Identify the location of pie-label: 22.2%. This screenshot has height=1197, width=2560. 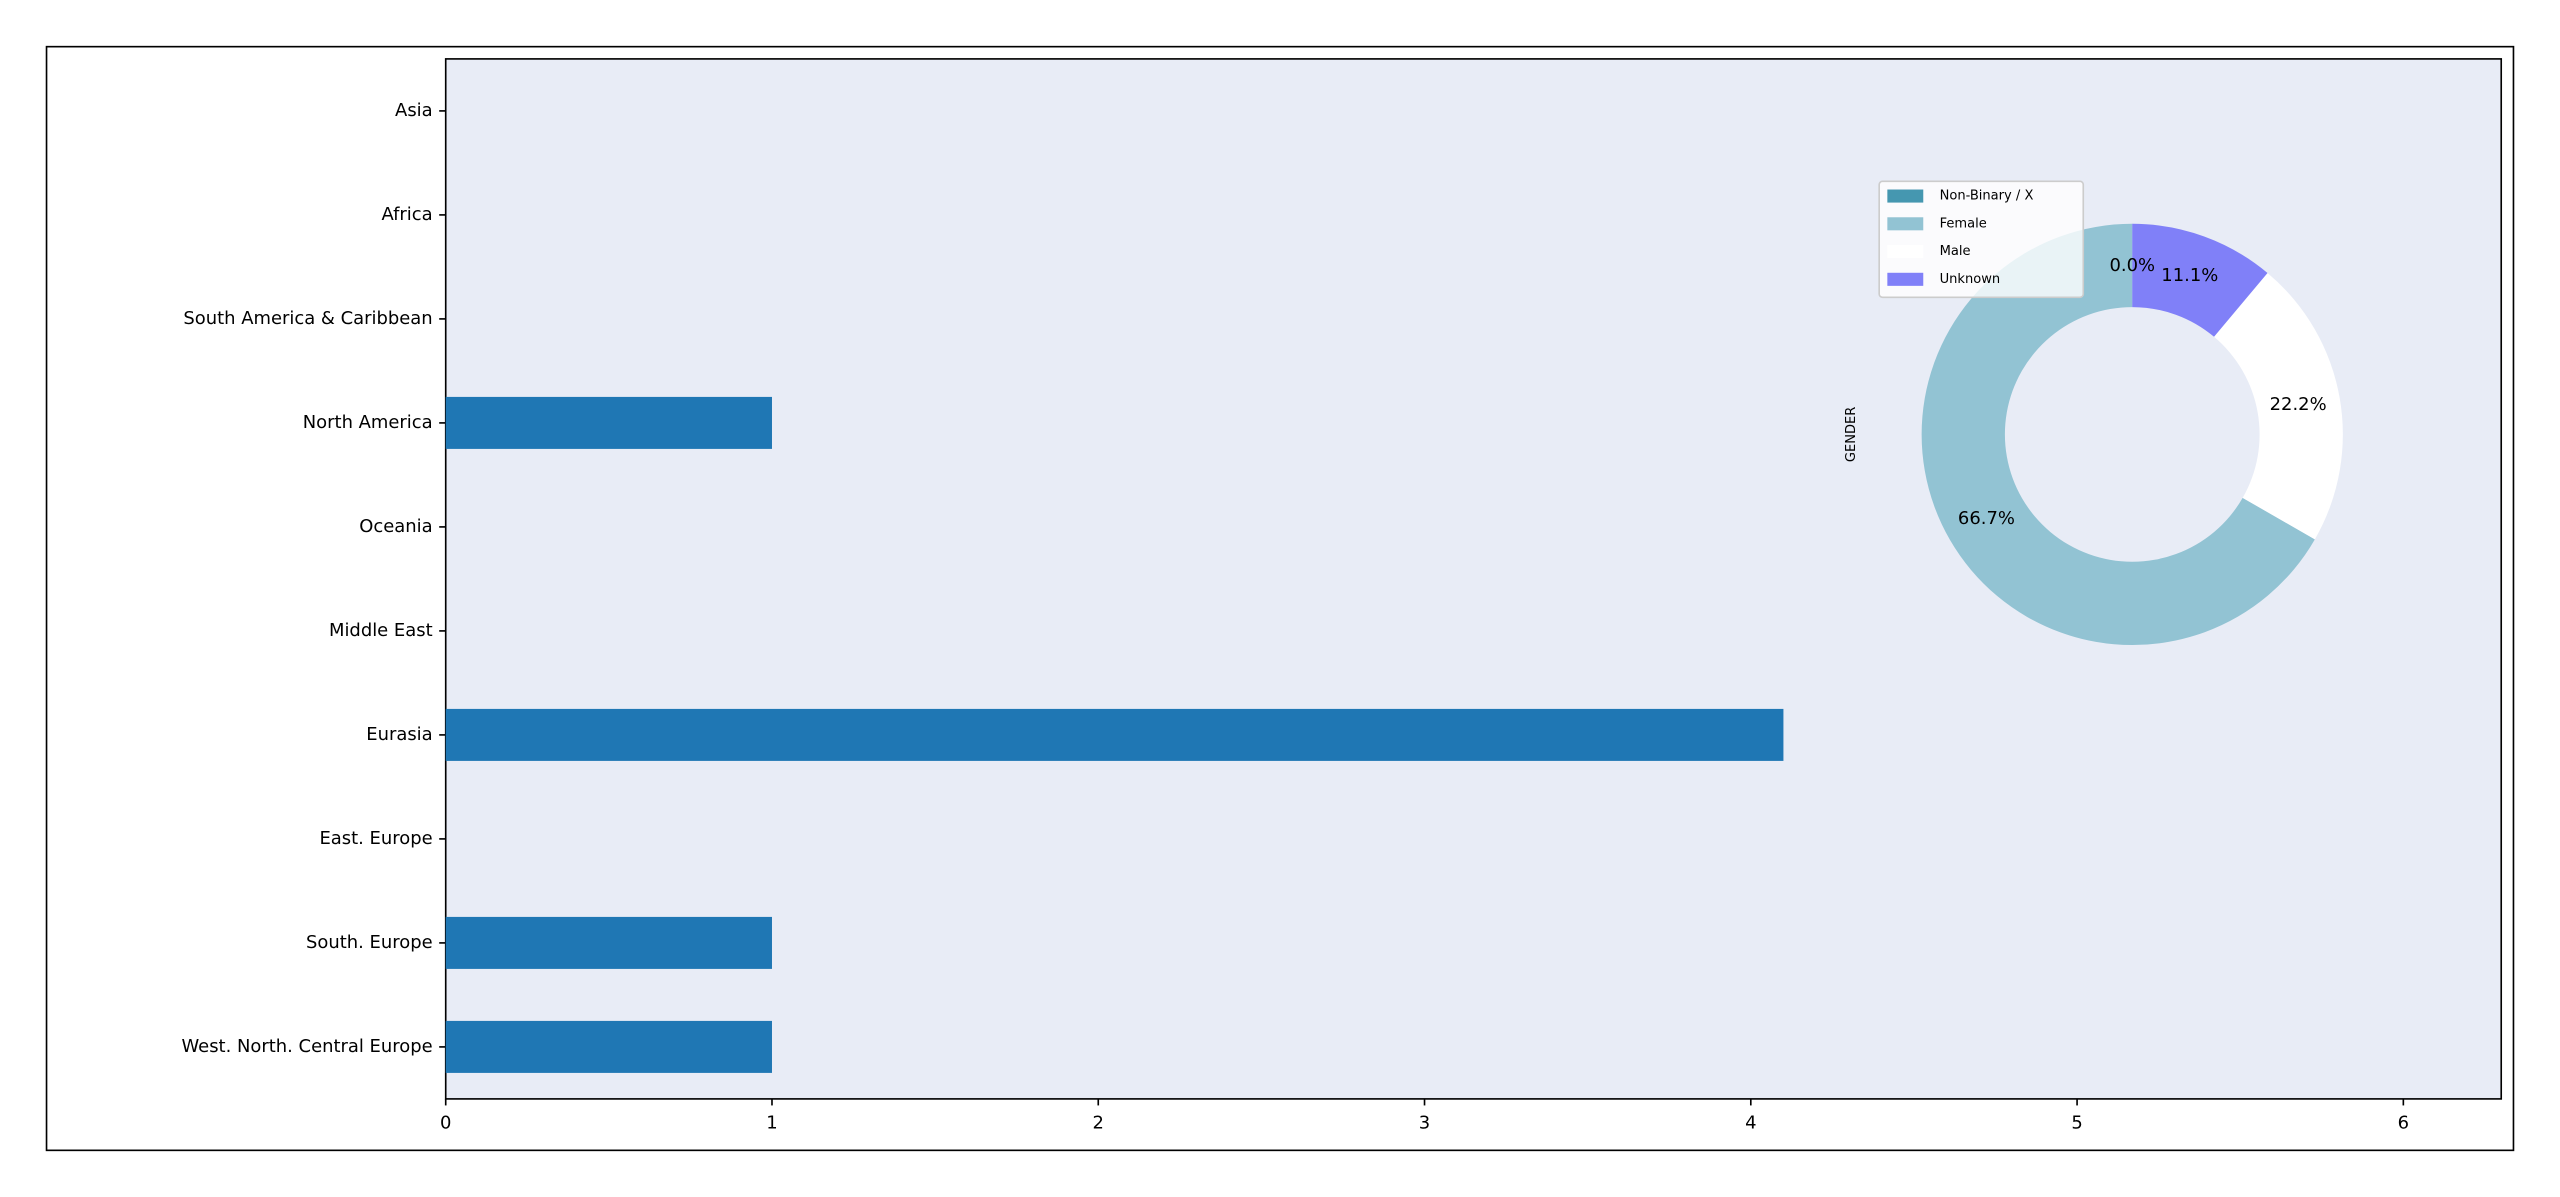
(2298, 404).